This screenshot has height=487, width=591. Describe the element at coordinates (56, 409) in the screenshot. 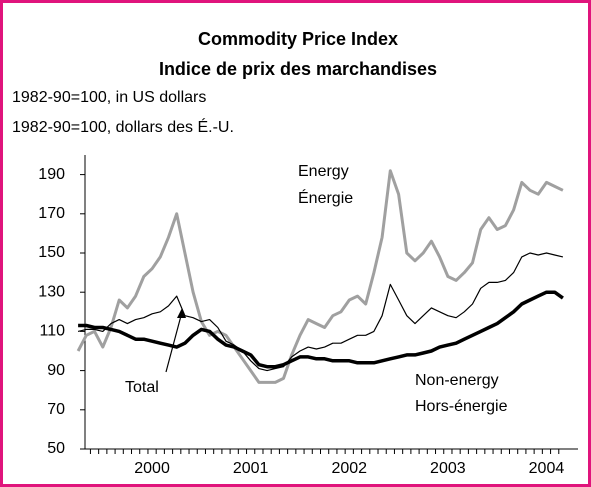

I see `y-tick-label: 70` at that location.